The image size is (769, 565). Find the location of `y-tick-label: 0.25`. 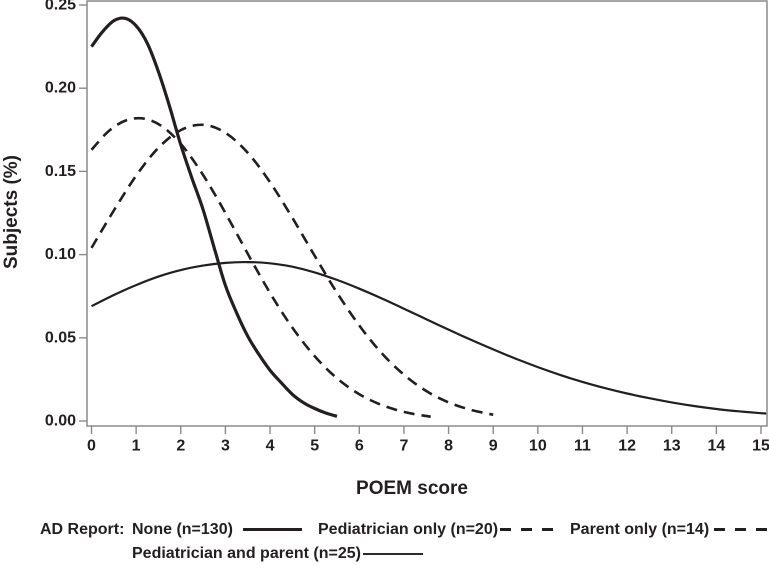

y-tick-label: 0.25 is located at coordinates (60, 7).